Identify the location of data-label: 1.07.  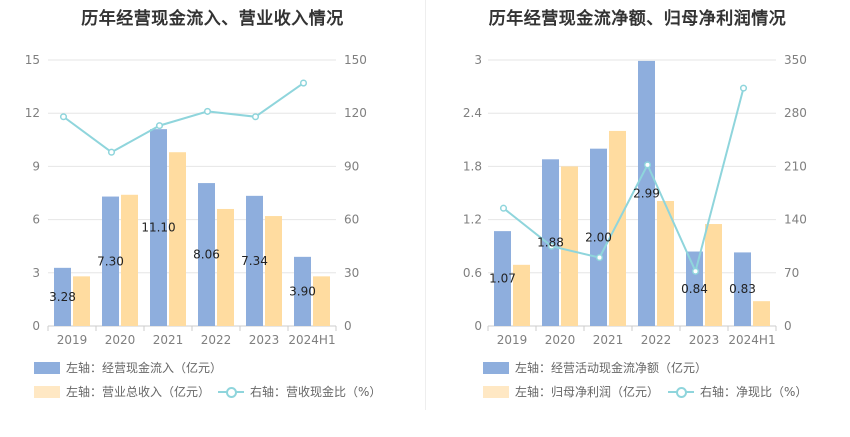
(502, 279).